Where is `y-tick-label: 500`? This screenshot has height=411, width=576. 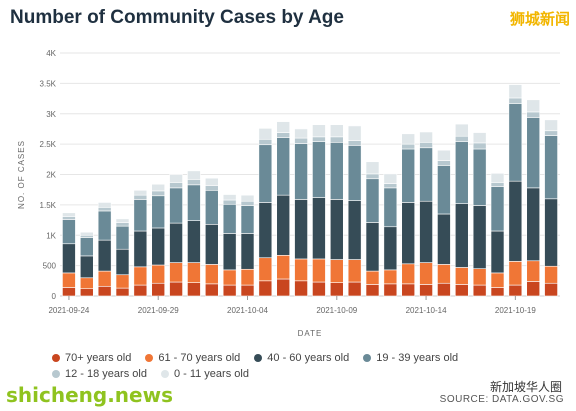
y-tick-label: 500 is located at coordinates (50, 266).